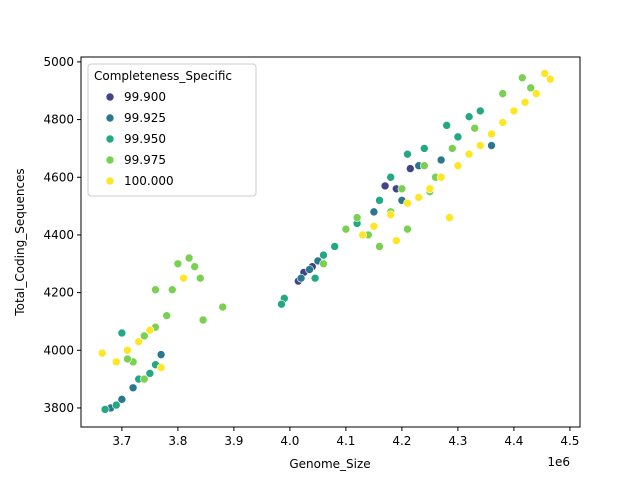 The height and width of the screenshot is (484, 640). Describe the element at coordinates (513, 441) in the screenshot. I see `x-tick-label: 4.4` at that location.